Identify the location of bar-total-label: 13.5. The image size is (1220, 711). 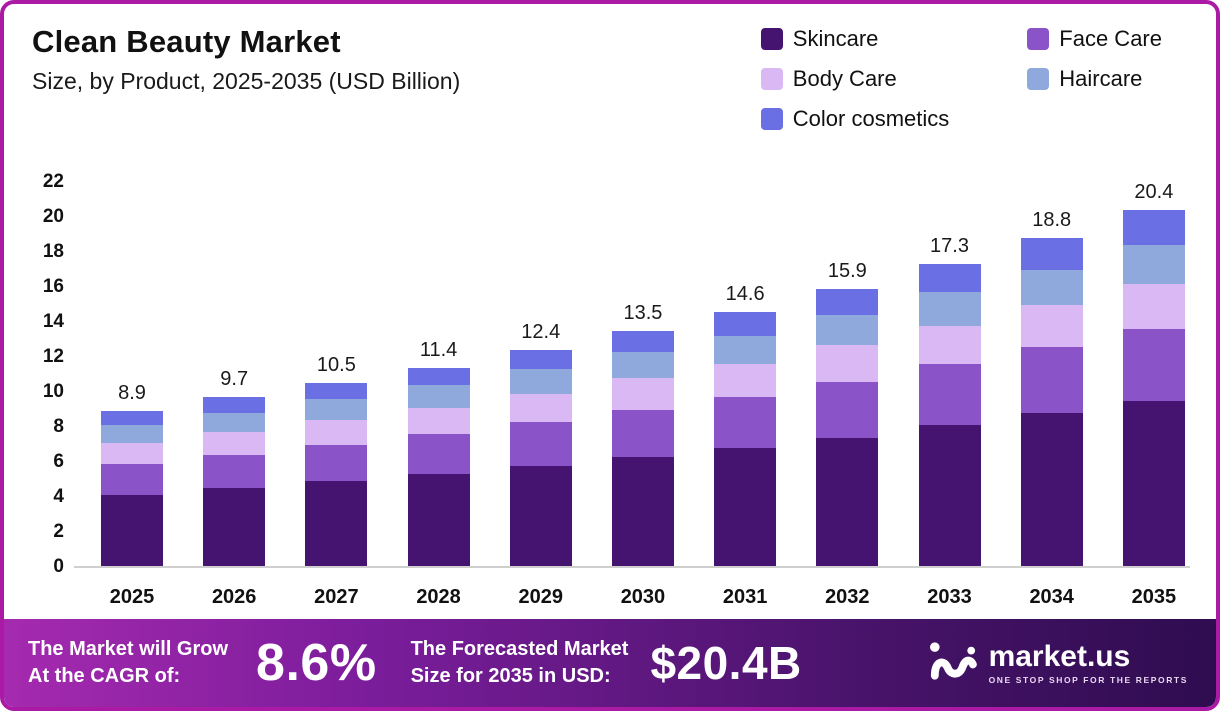
(643, 312).